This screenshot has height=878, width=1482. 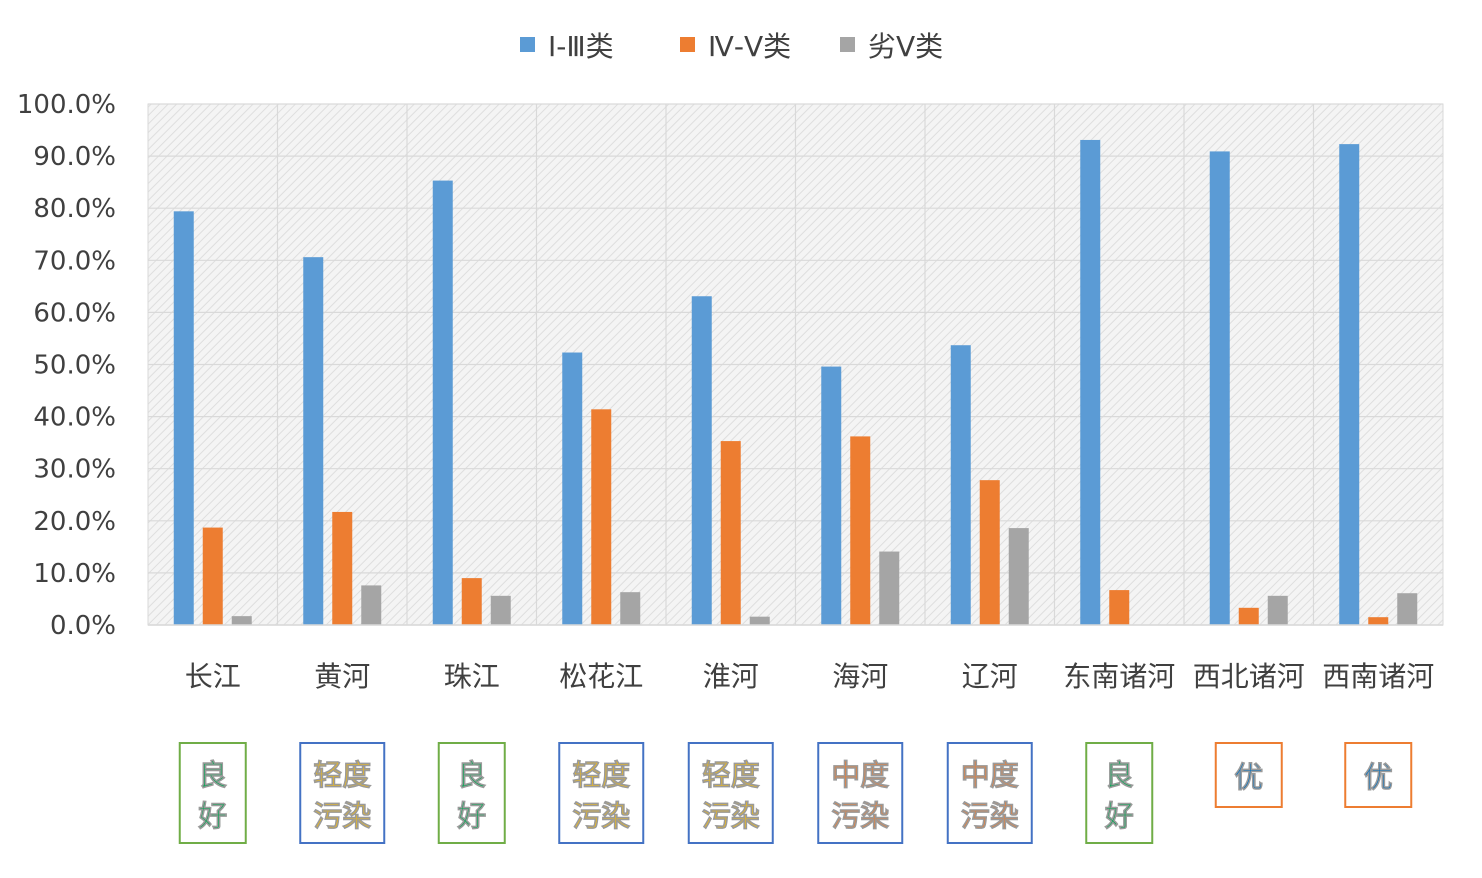 What do you see at coordinates (990, 676) in the screenshot?
I see `x-category-label: 辽河` at bounding box center [990, 676].